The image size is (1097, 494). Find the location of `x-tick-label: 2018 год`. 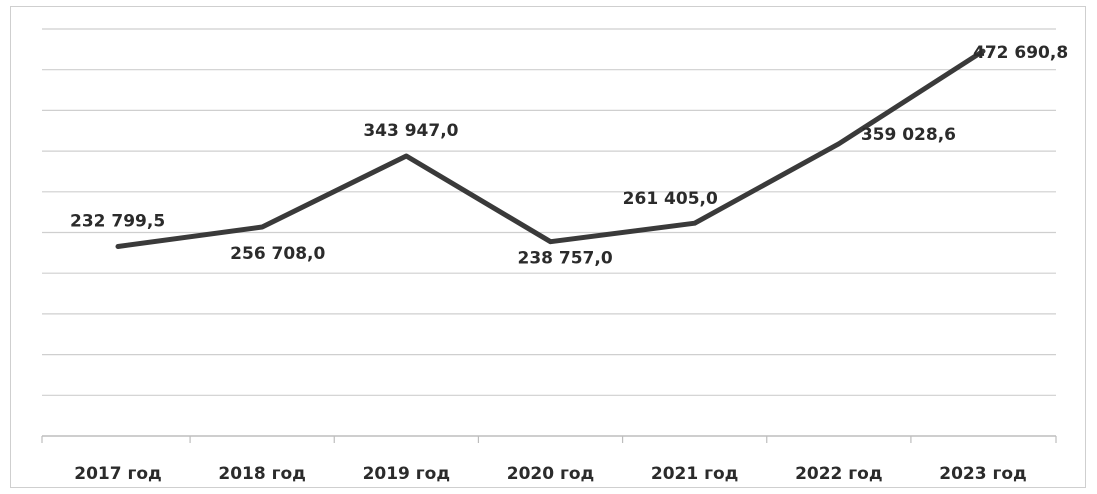

x-tick-label: 2018 год is located at coordinates (262, 474).